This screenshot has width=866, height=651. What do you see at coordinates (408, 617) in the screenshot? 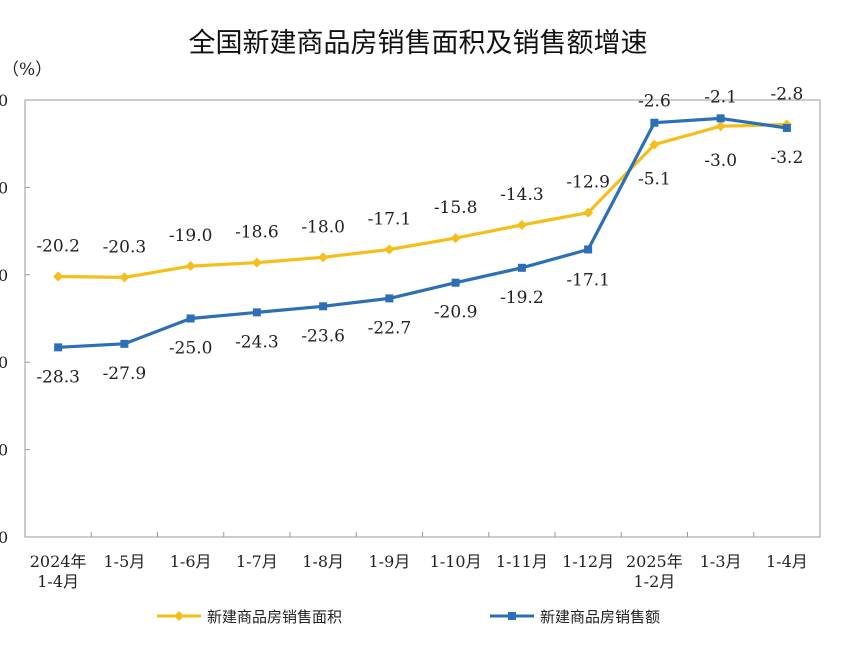
I see `legend: 新建商品房销售面积 新建商品房销售额` at bounding box center [408, 617].